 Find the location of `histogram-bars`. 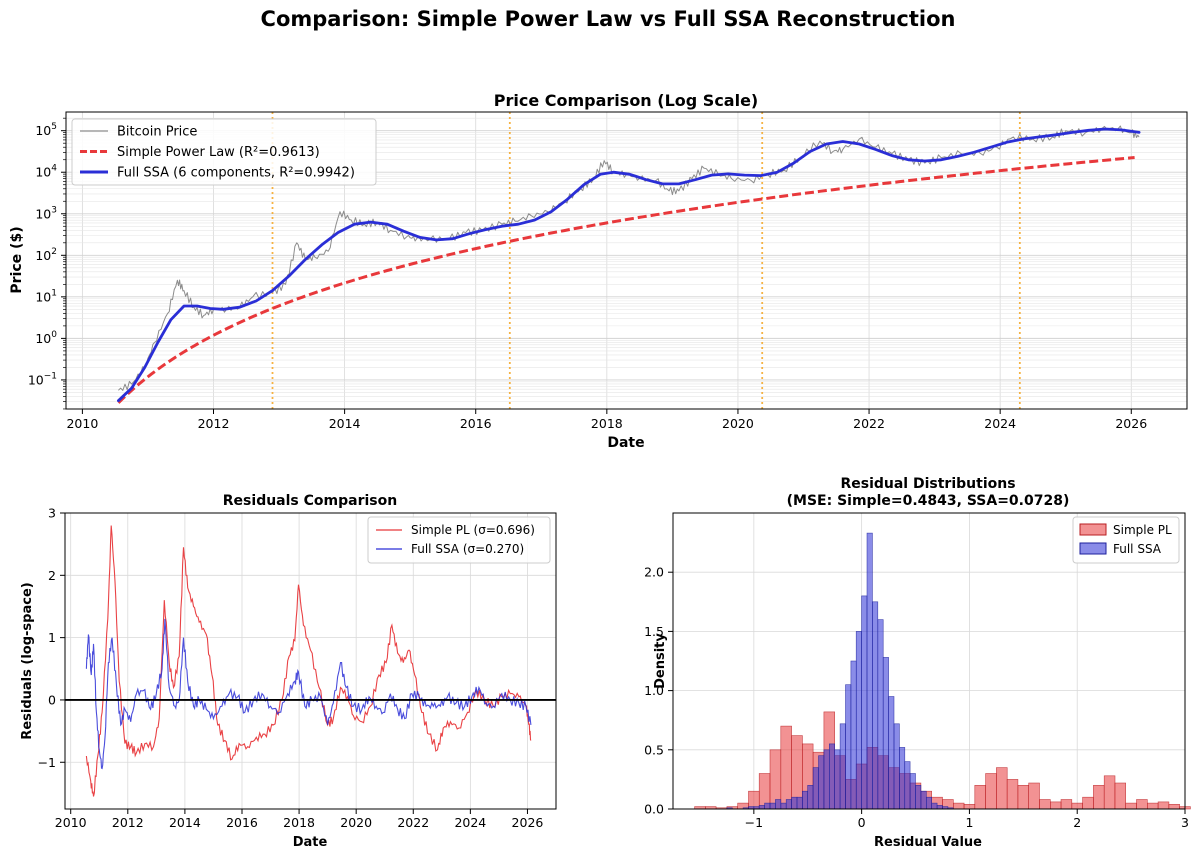

histogram-bars is located at coordinates (942, 671).